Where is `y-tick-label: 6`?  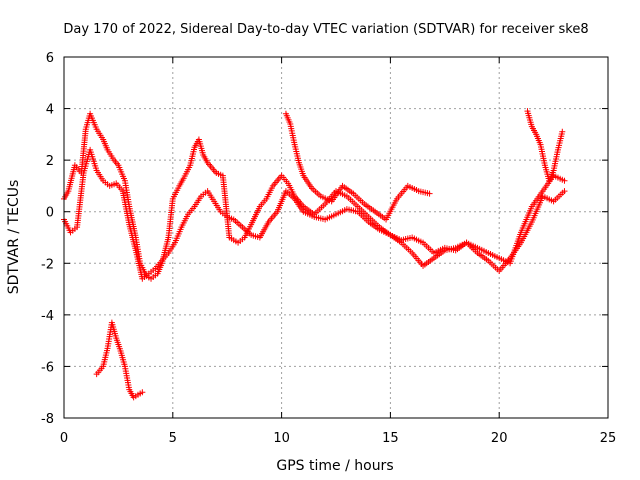
y-tick-label: 6 is located at coordinates (50, 58).